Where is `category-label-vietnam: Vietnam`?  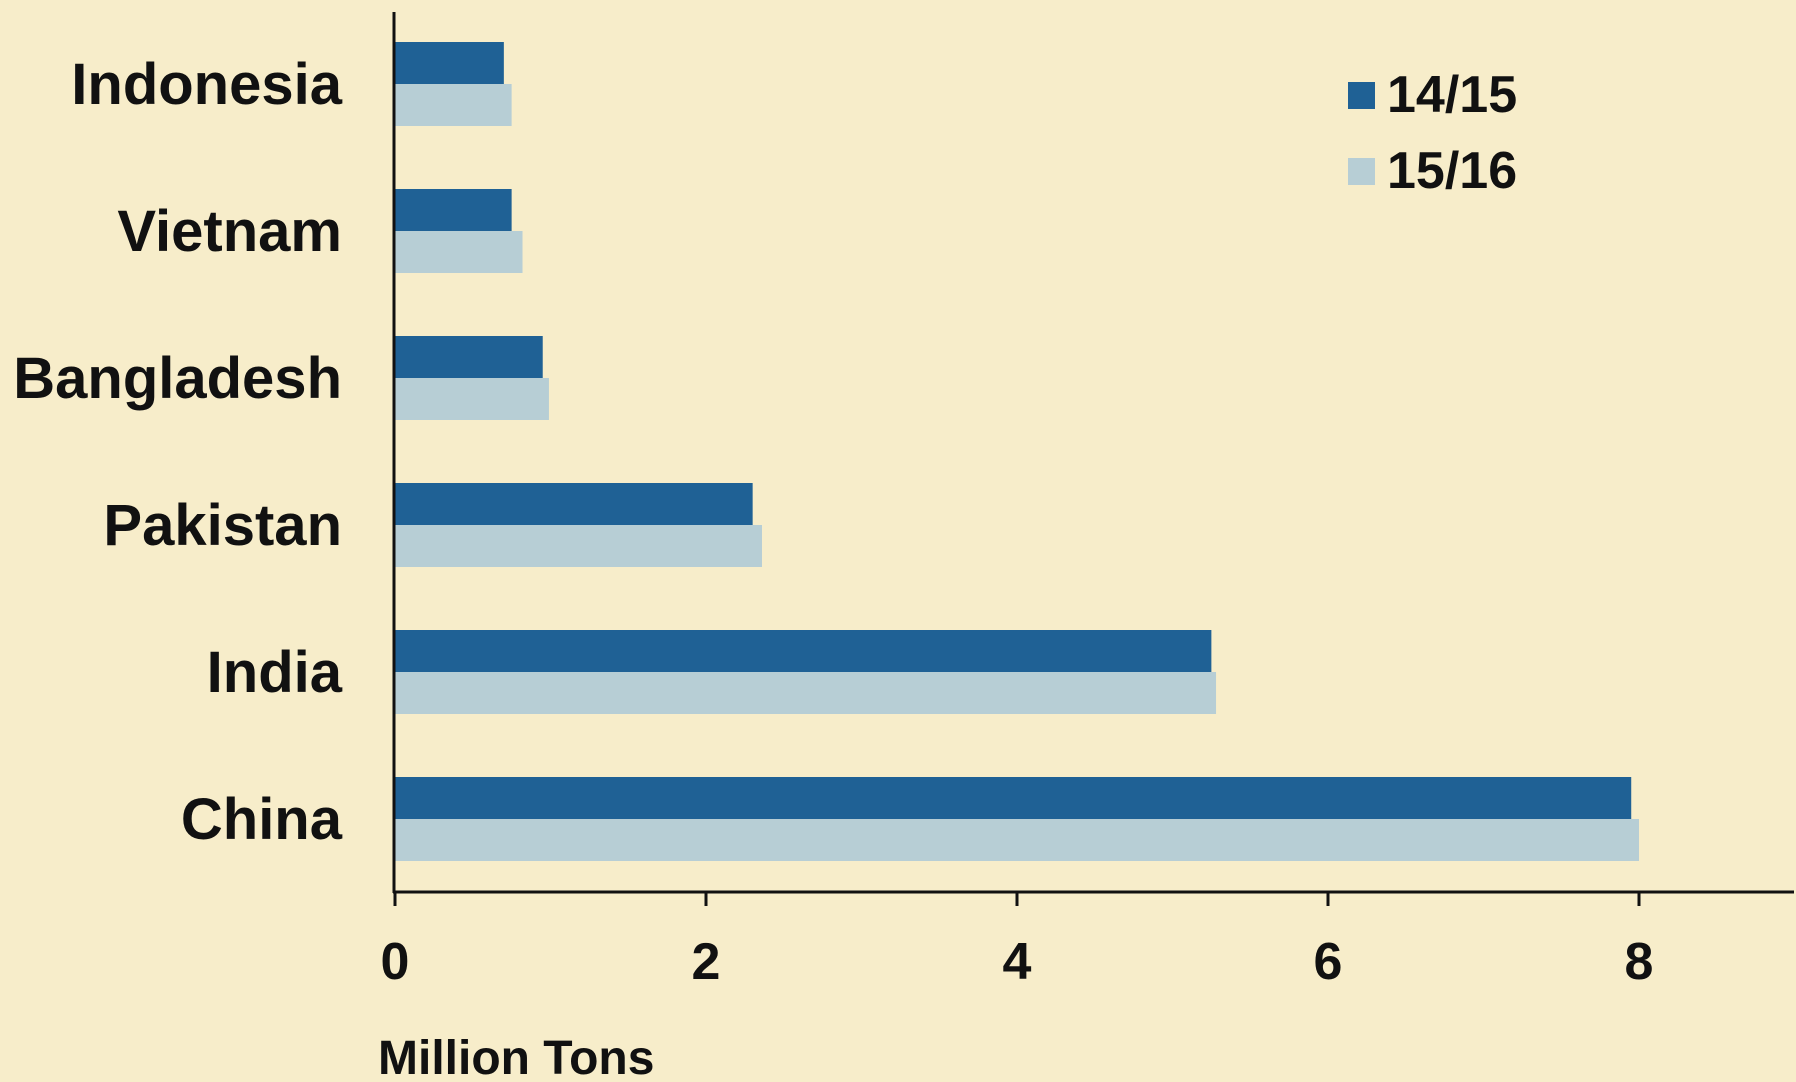 category-label-vietnam: Vietnam is located at coordinates (229, 231).